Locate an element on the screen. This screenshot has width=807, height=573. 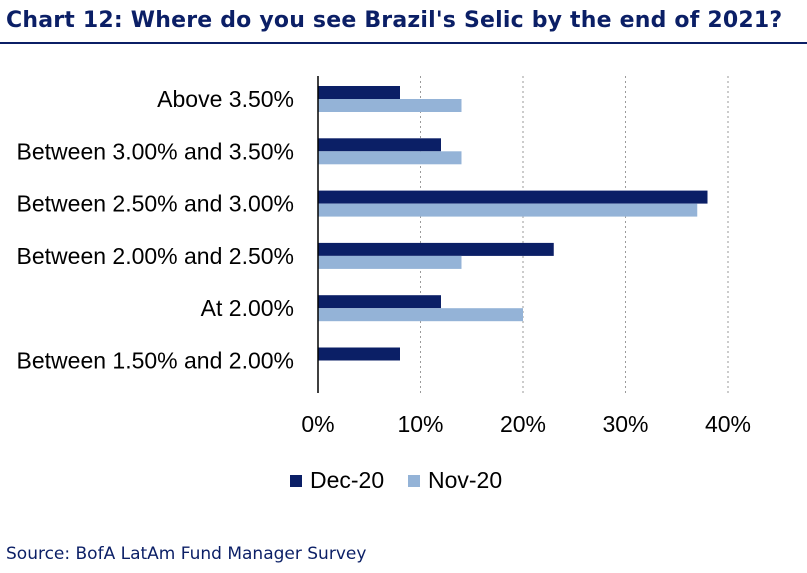
legend: Dec-20 Nov-20 is located at coordinates (396, 480).